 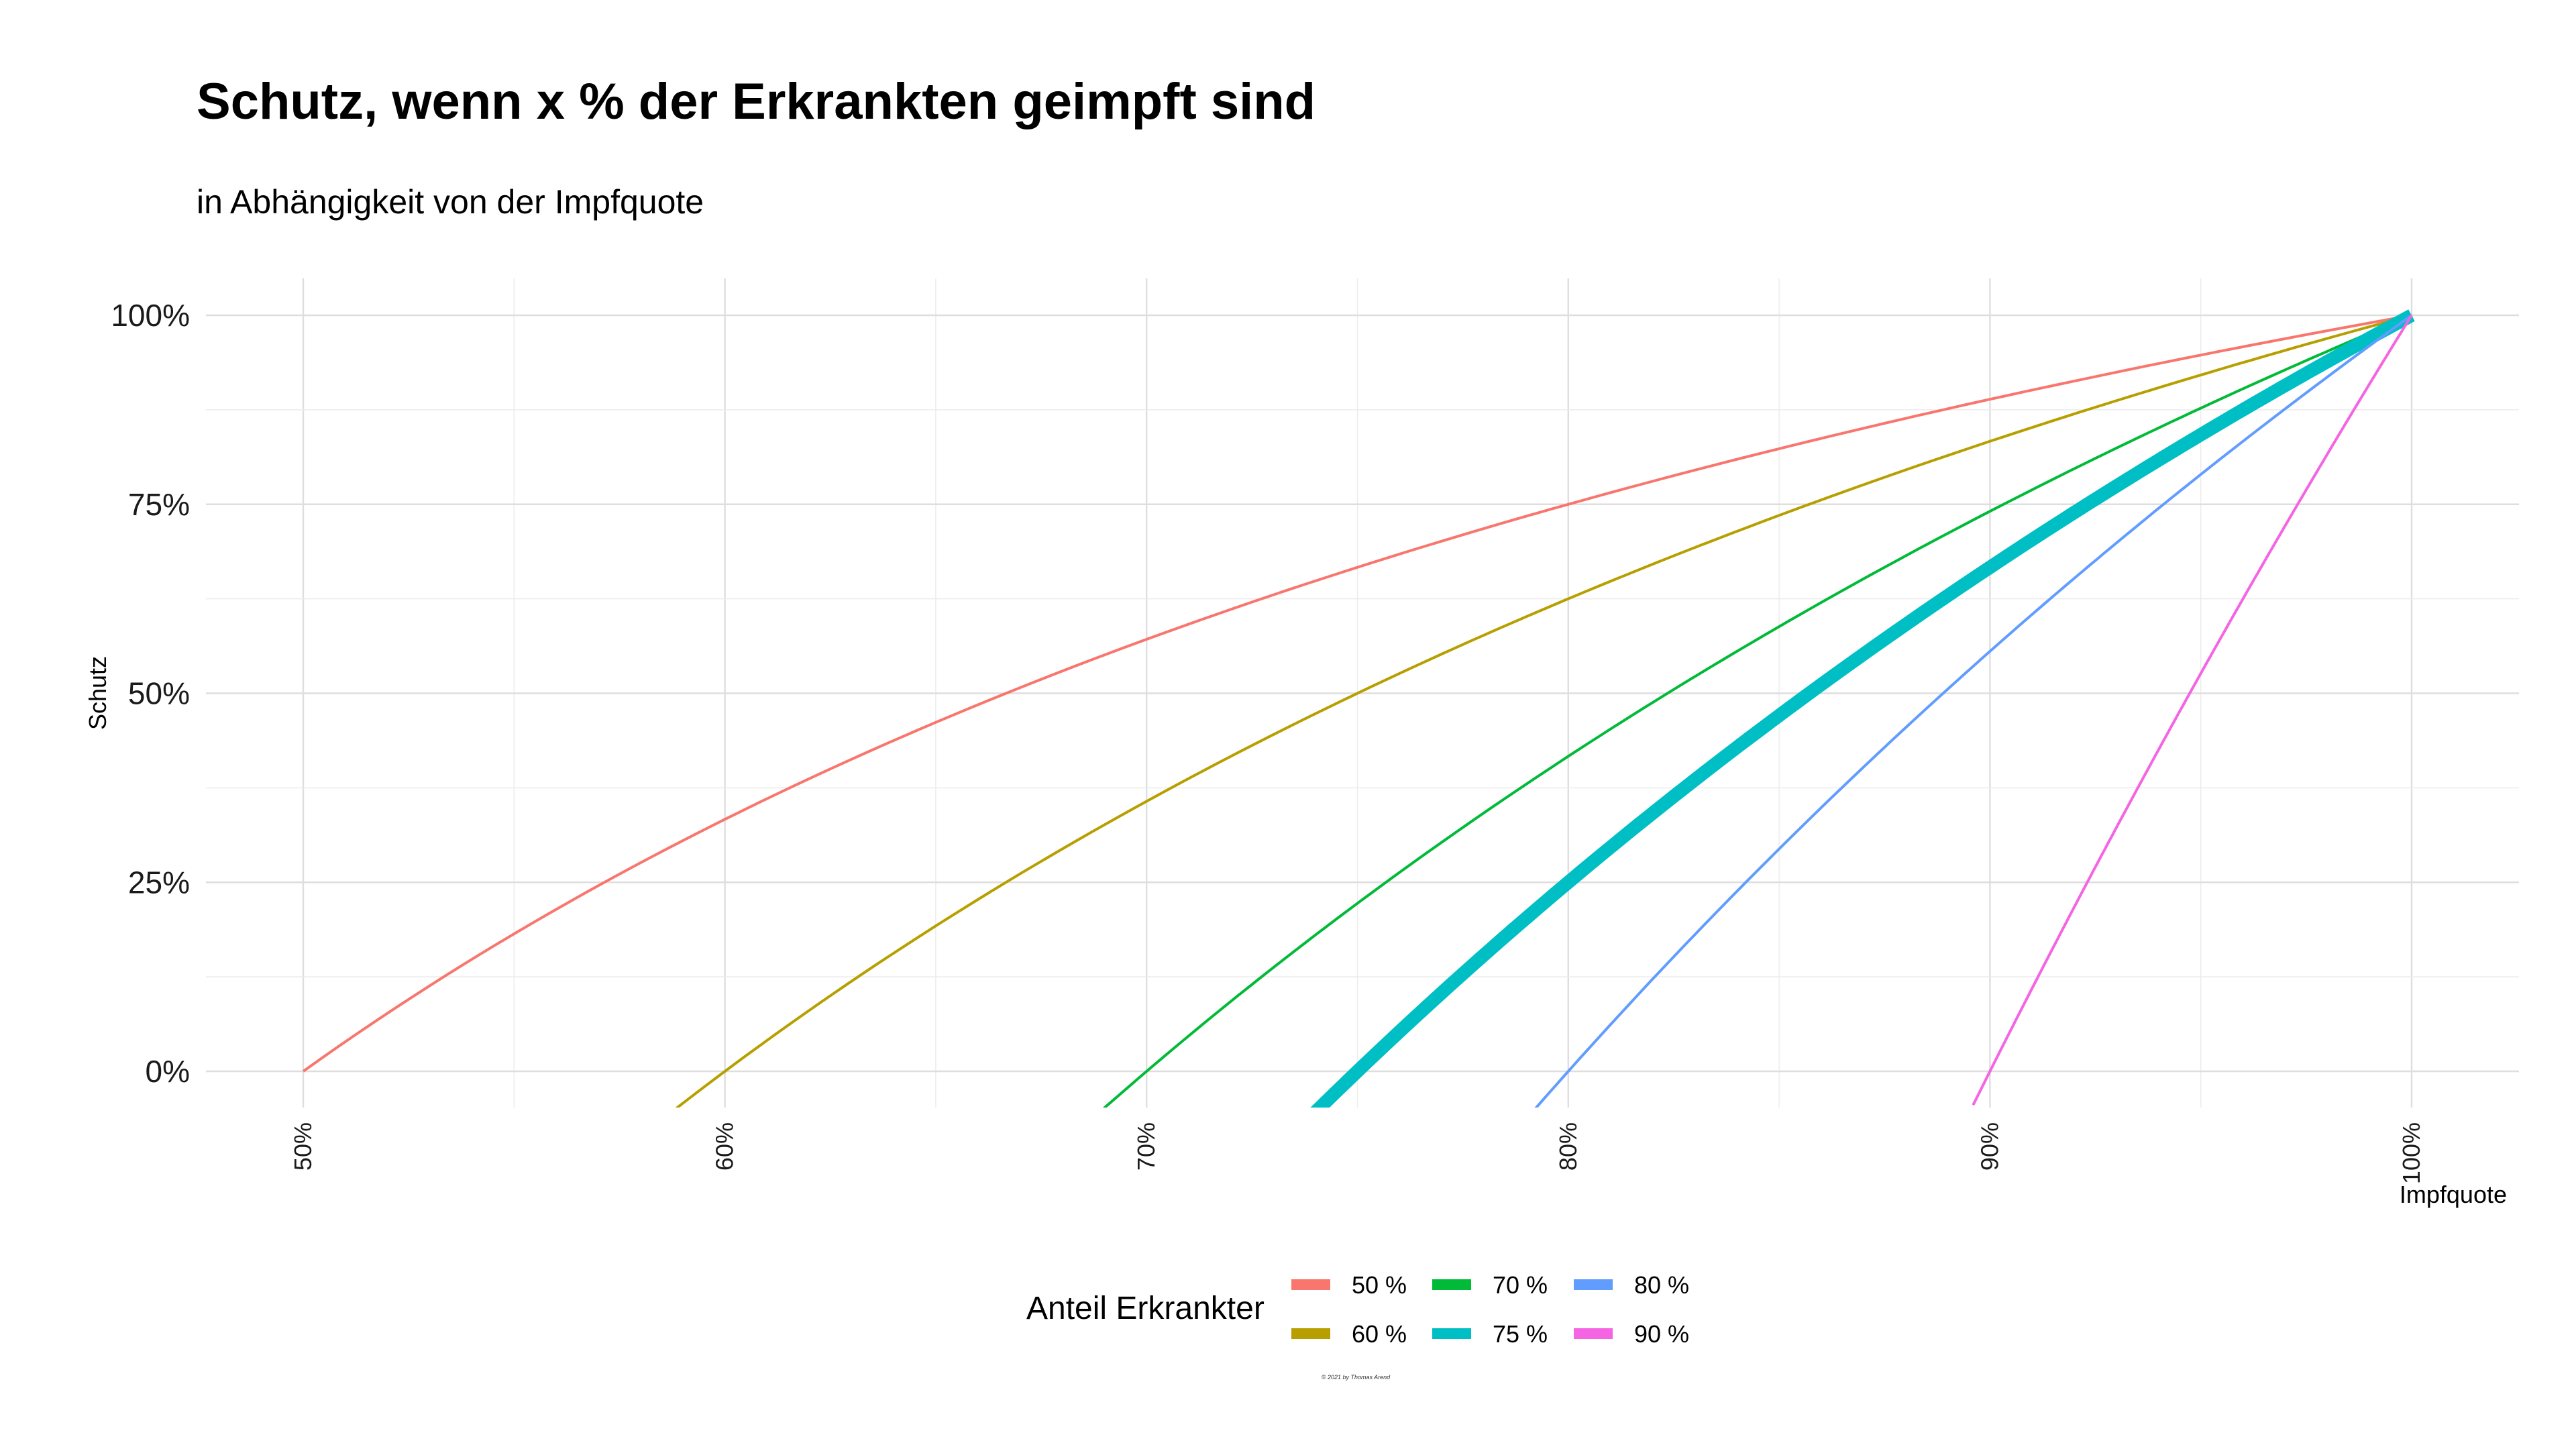 I want to click on x-axis-label: Impfquote, so click(x=2453, y=1194).